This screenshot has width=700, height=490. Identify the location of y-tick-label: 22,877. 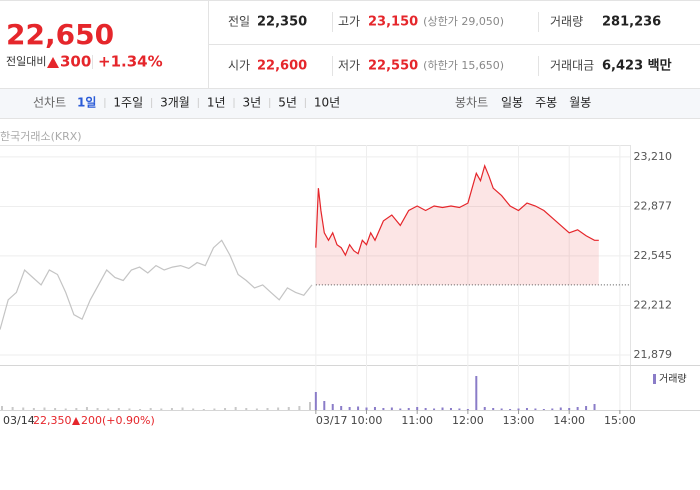
(653, 205).